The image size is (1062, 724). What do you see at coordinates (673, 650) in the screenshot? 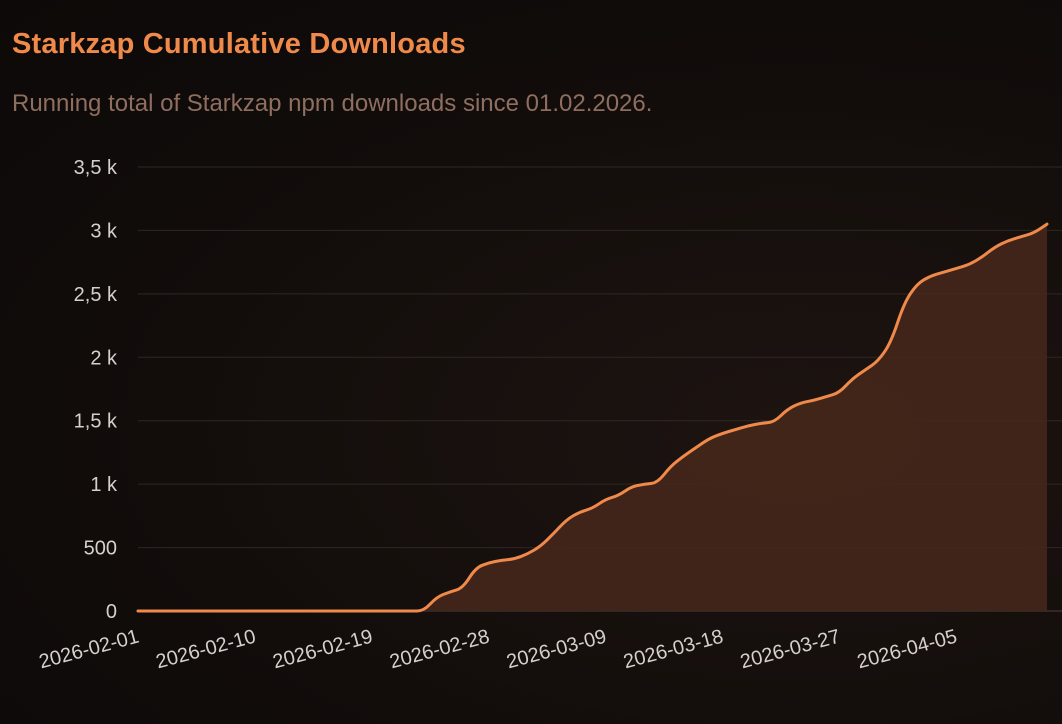
I see `x-tick-label: 2026-03-18` at bounding box center [673, 650].